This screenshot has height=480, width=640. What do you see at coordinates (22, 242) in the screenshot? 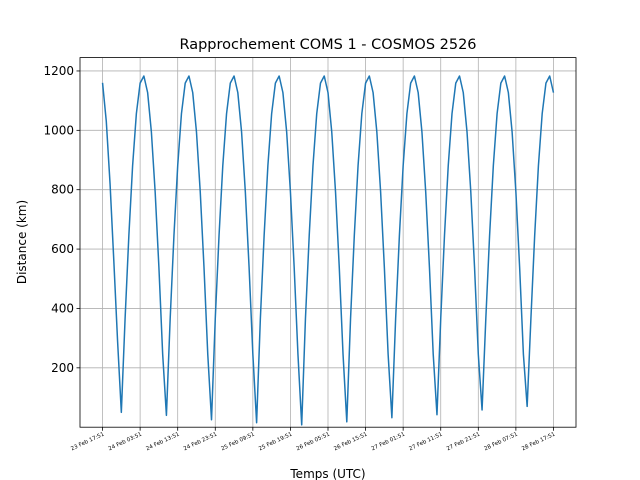
I see `y-axis-label: Distance (km)` at bounding box center [22, 242].